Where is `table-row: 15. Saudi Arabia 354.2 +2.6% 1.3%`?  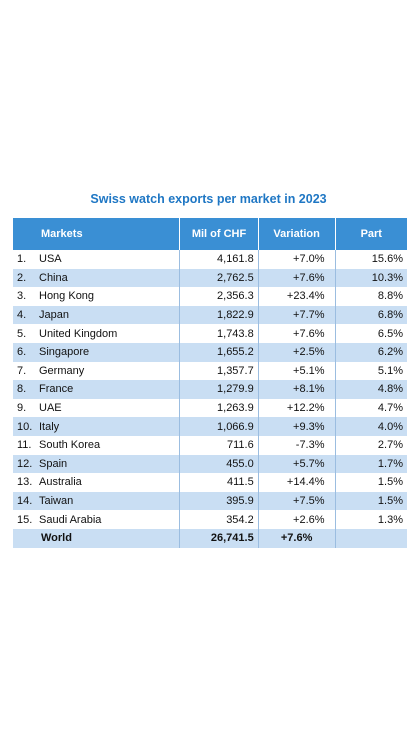
table-row: 15. Saudi Arabia 354.2 +2.6% 1.3% is located at coordinates (210, 519).